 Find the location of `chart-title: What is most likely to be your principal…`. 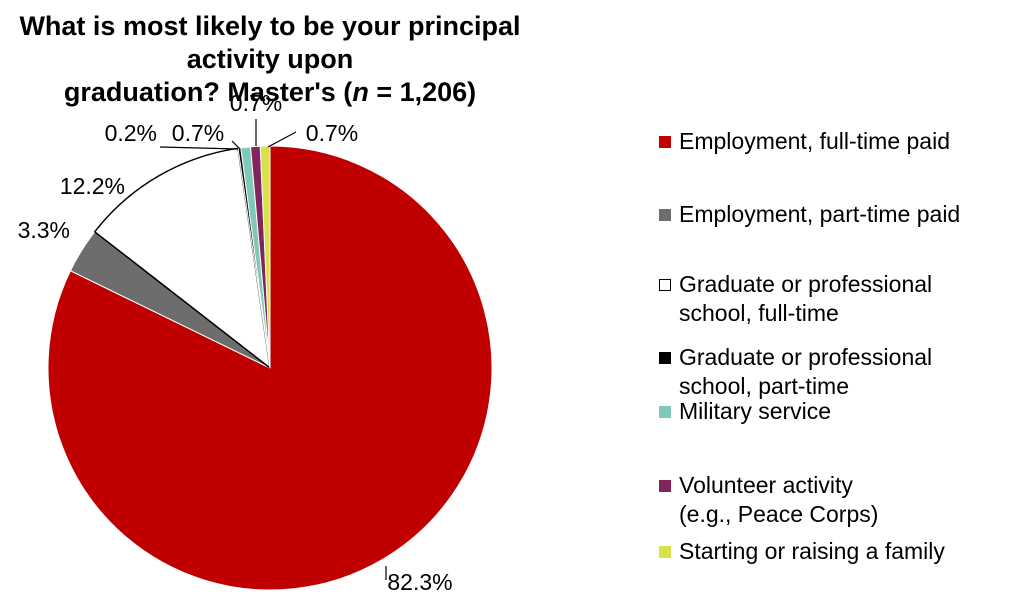

chart-title: What is most likely to be your principal… is located at coordinates (270, 59).